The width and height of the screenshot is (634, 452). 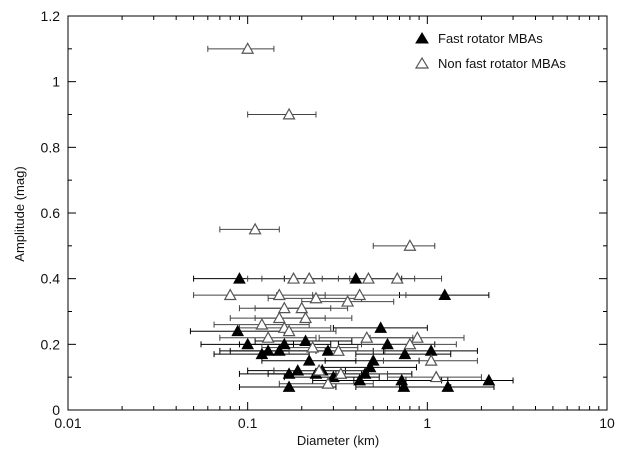 What do you see at coordinates (422, 62) in the screenshot?
I see `legend-non-fast-rotator-marker` at bounding box center [422, 62].